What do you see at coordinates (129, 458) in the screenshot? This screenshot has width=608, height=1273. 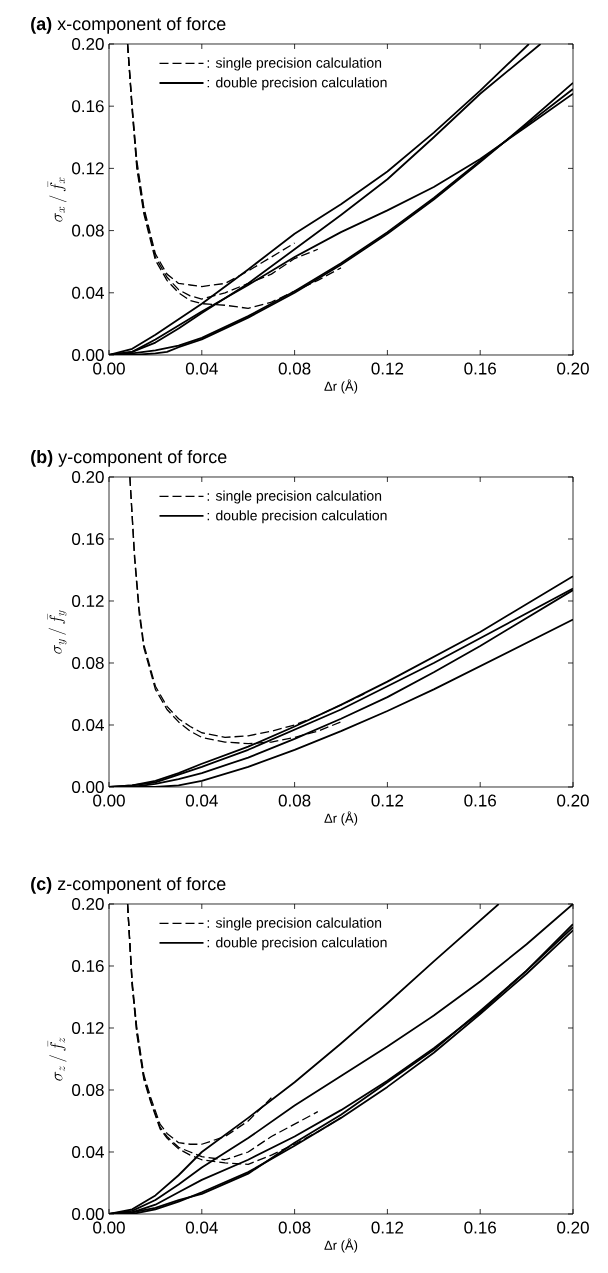 I see `chart-title: (b) y-component of force` at bounding box center [129, 458].